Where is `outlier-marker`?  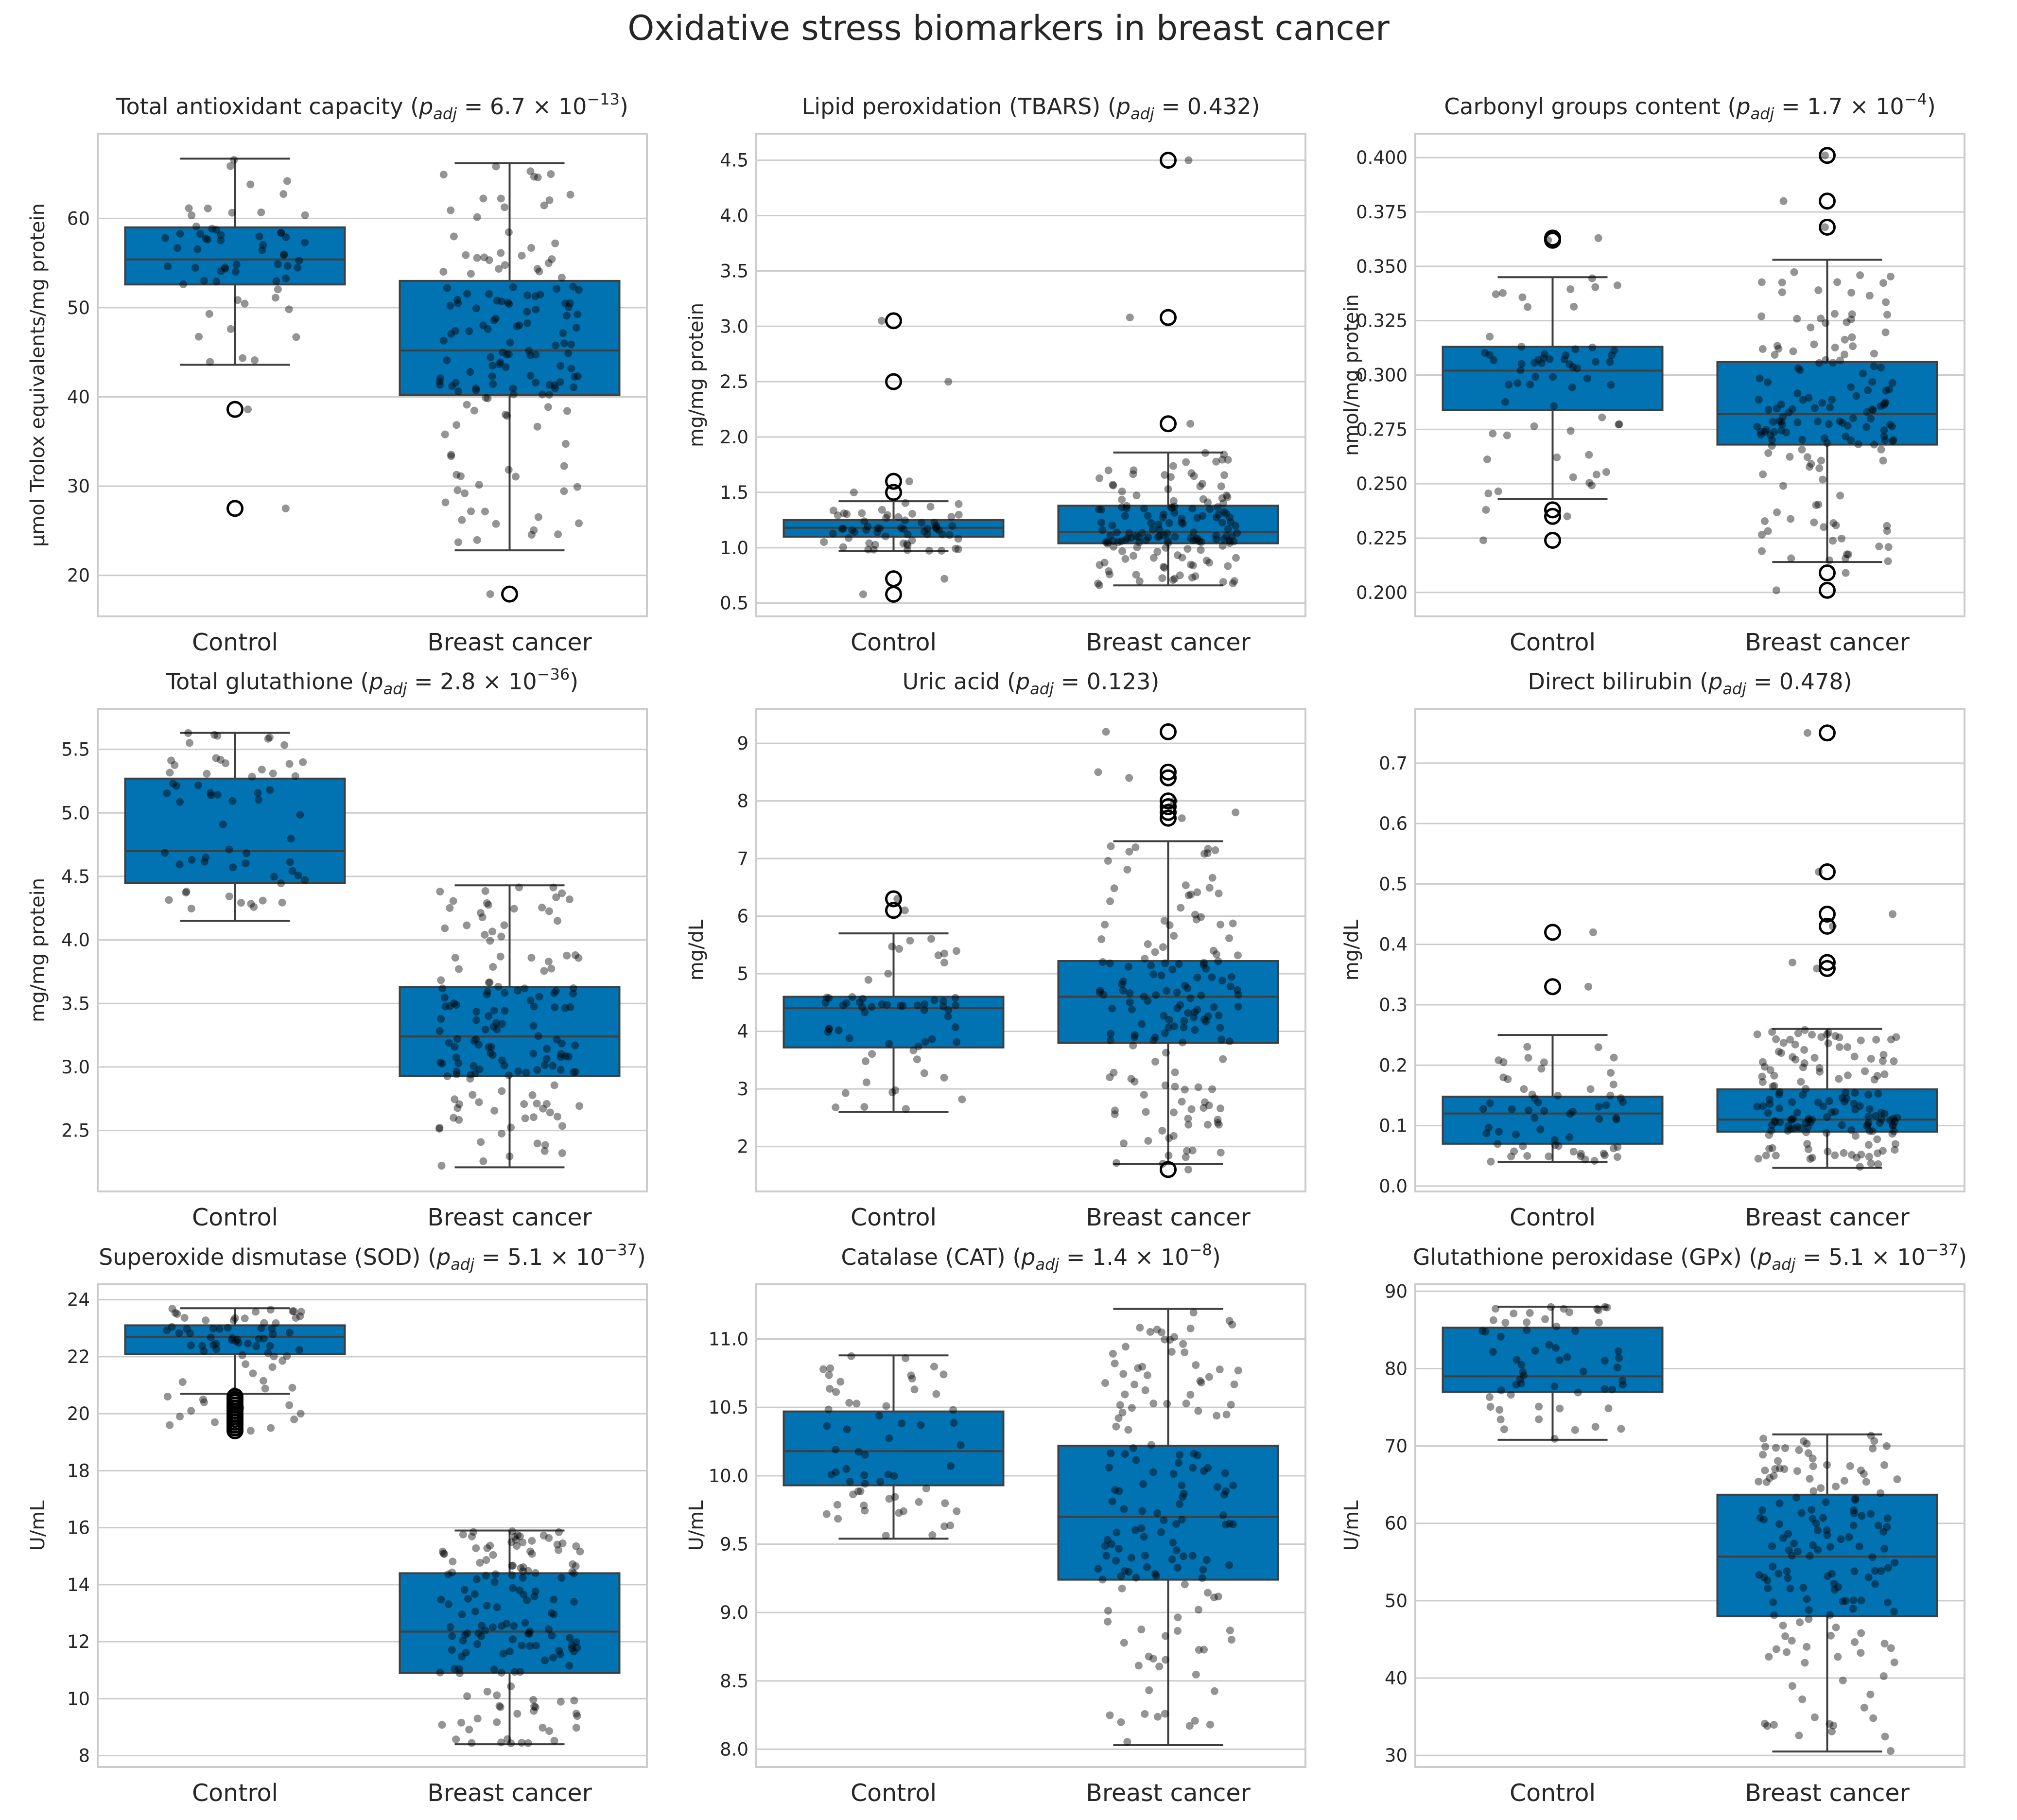 outlier-marker is located at coordinates (1552, 510).